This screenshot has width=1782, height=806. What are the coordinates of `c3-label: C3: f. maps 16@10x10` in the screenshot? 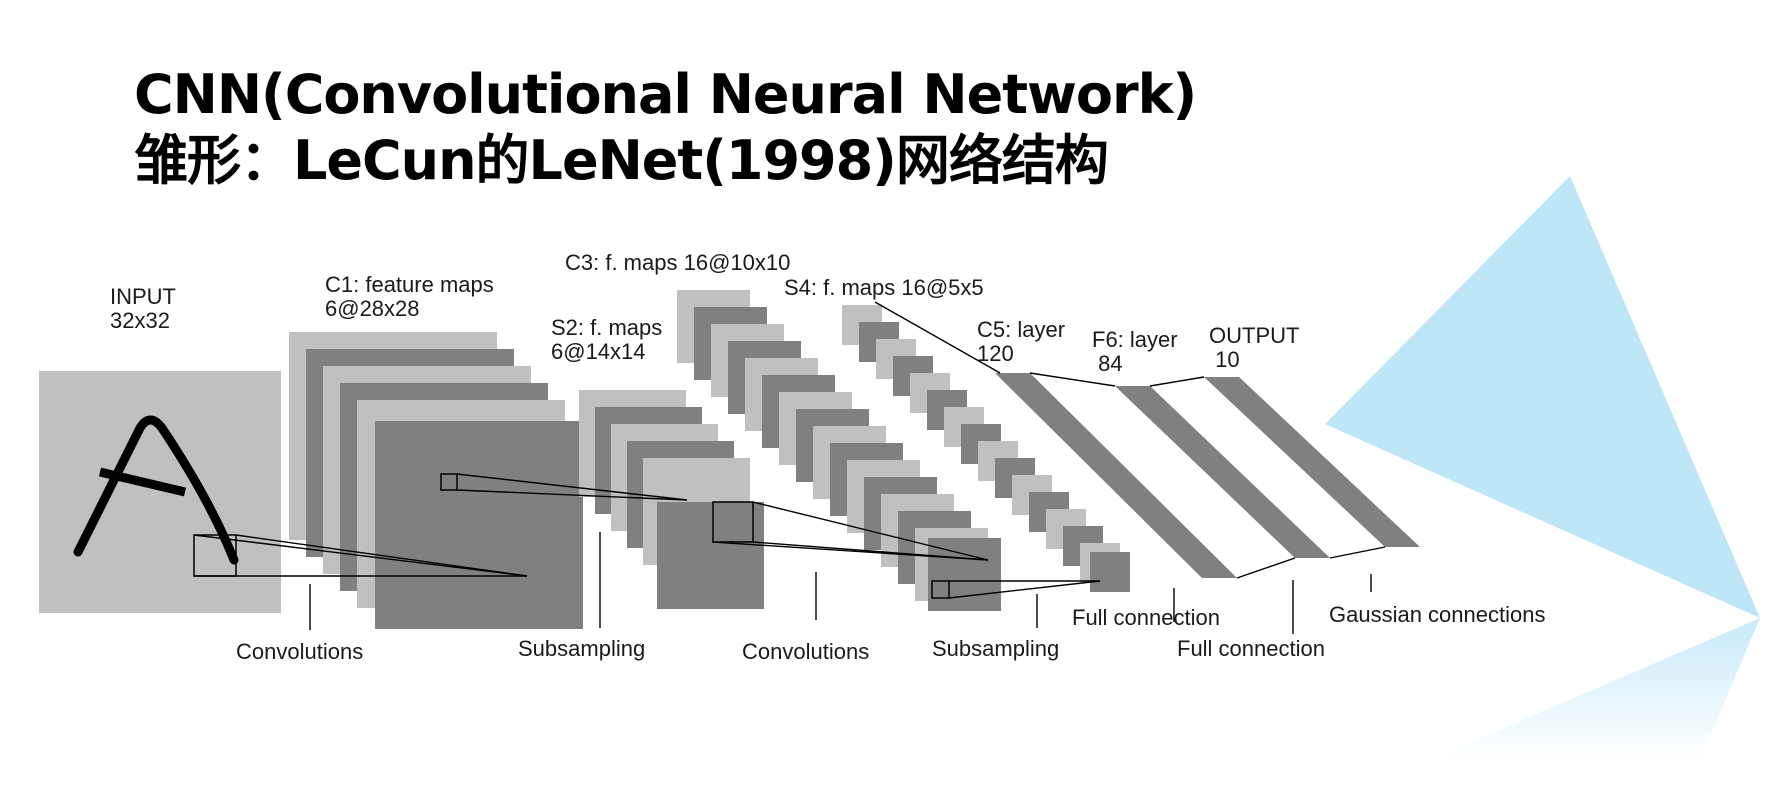 It's located at (677, 262).